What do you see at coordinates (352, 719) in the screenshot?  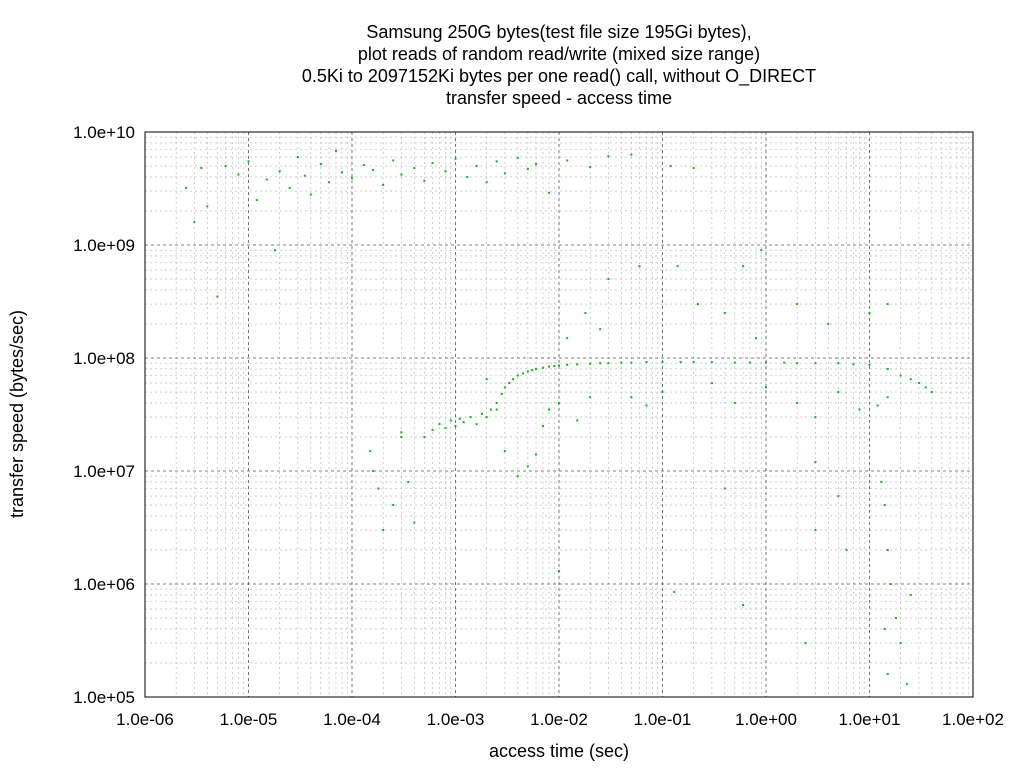 I see `x-tick-label: 1.0e-04` at bounding box center [352, 719].